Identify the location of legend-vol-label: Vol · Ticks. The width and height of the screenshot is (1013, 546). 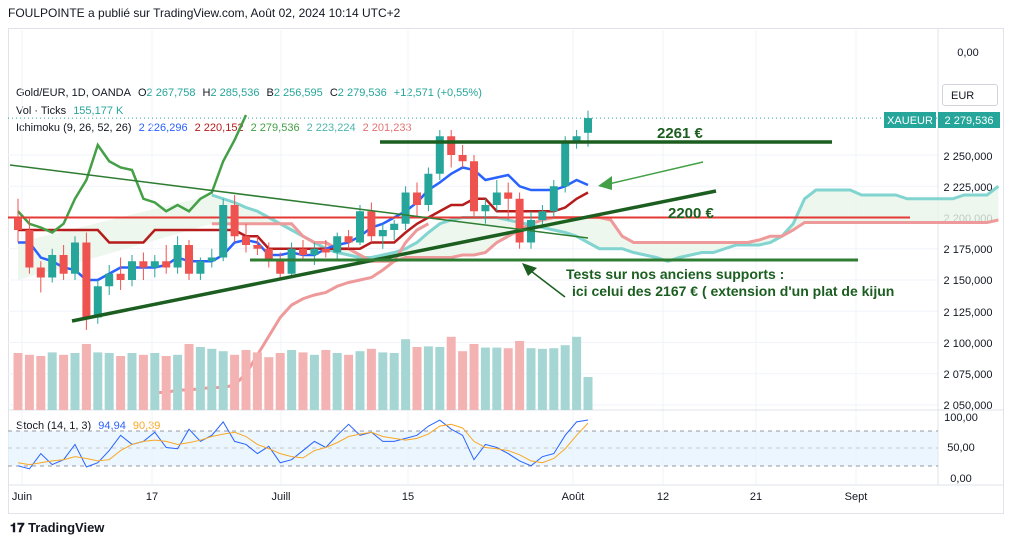
(41, 111).